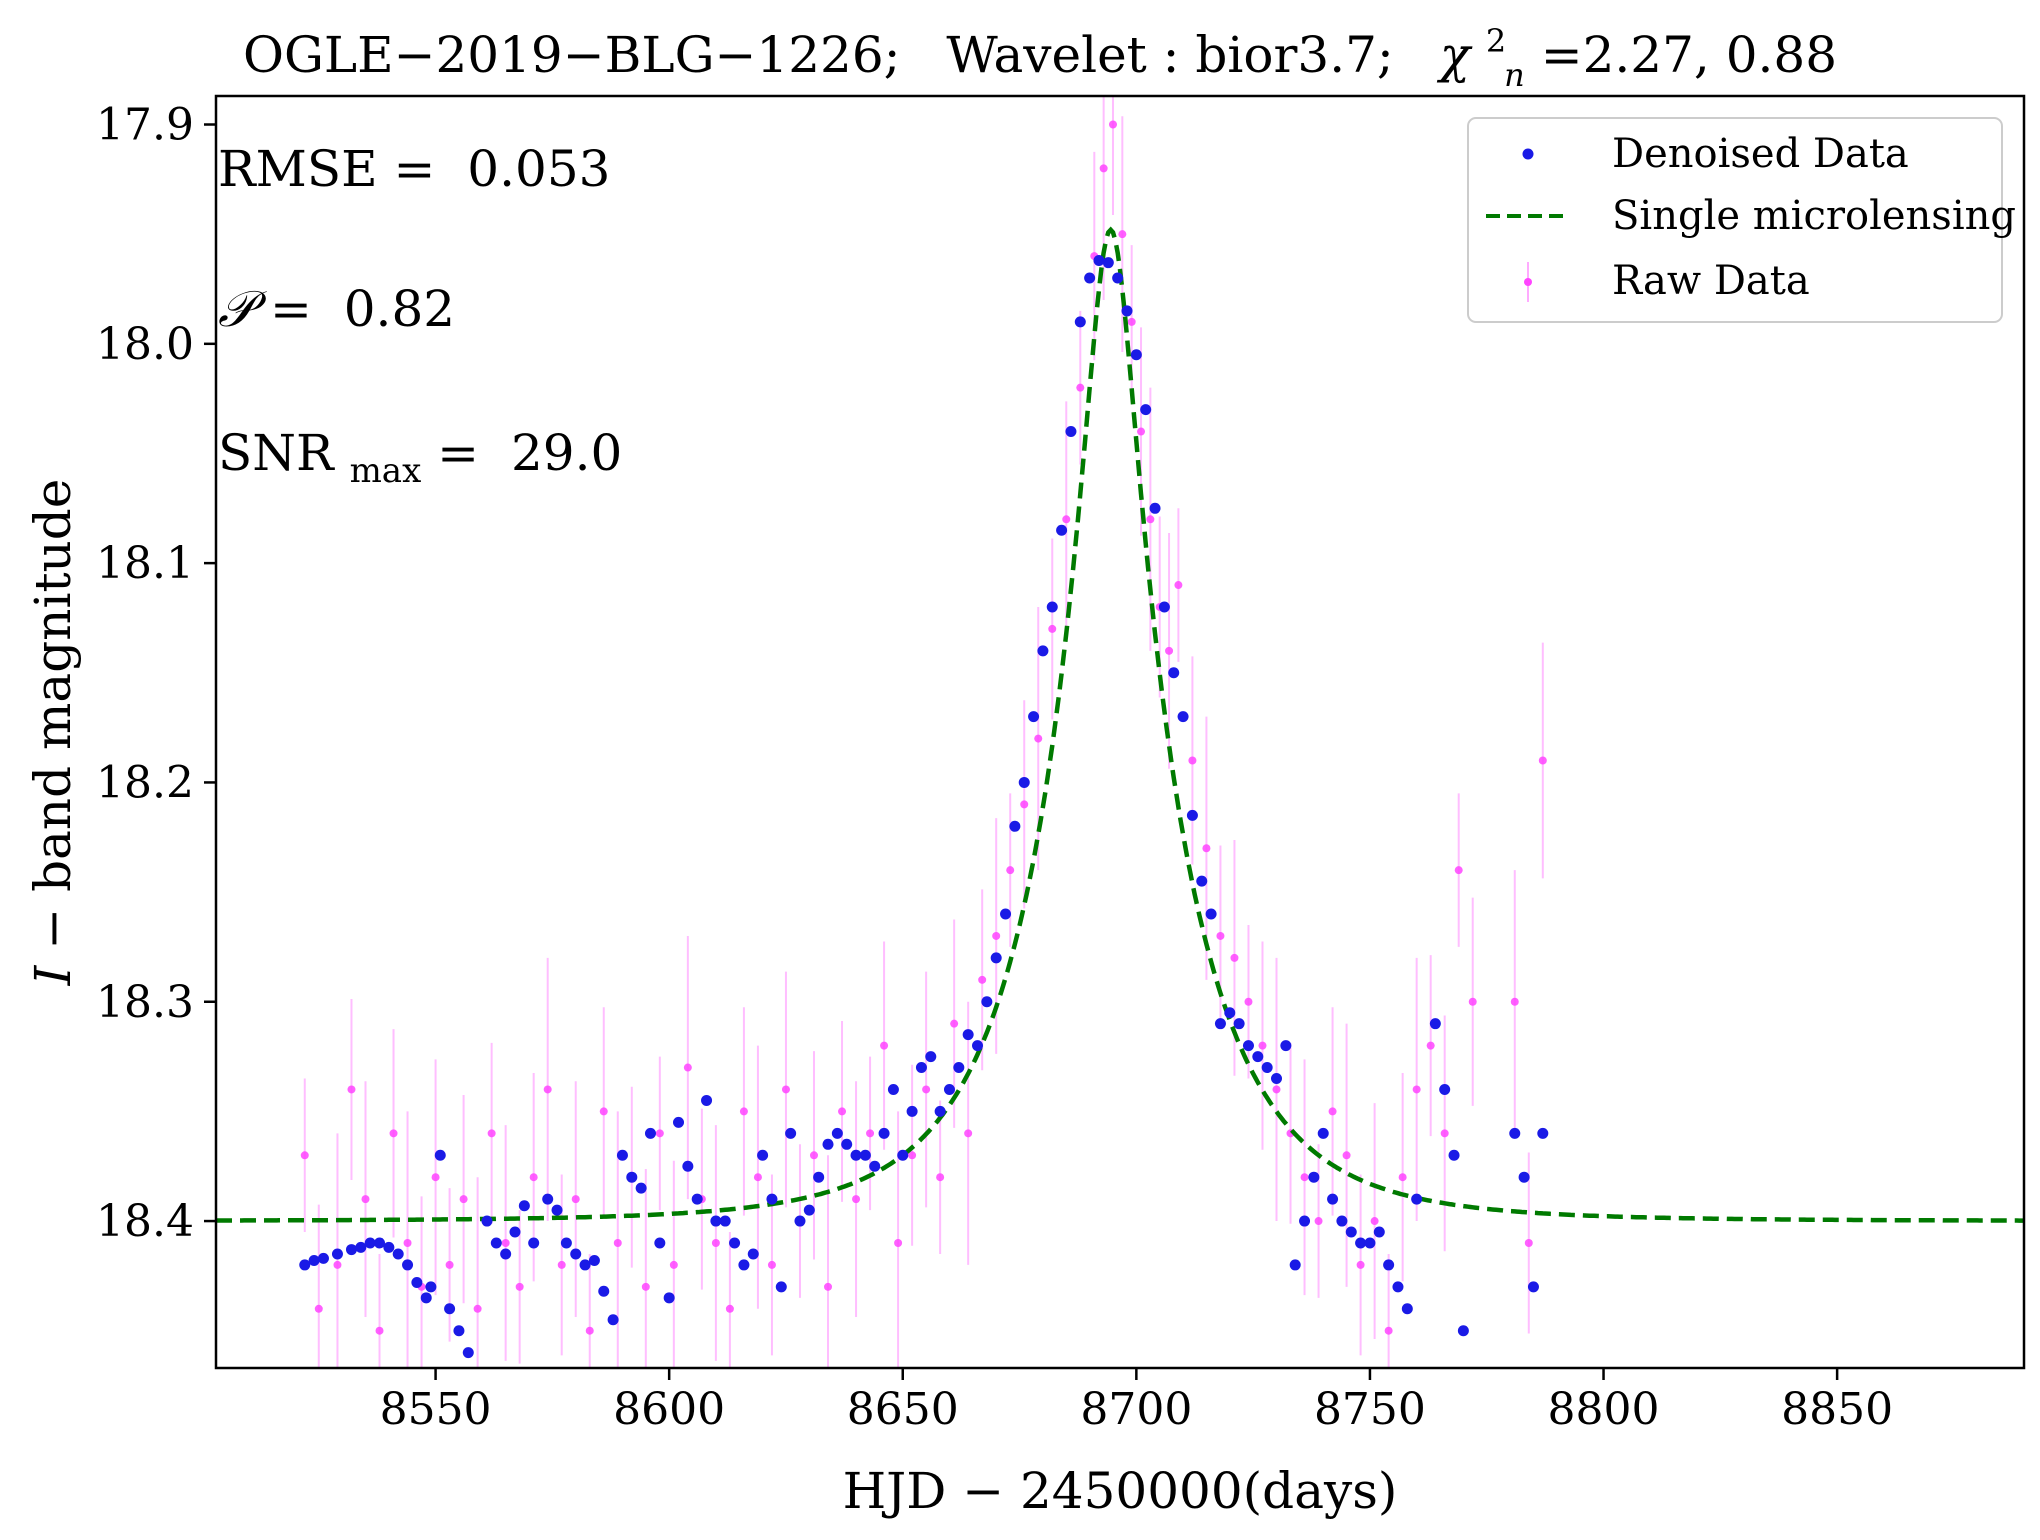 This screenshot has width=2040, height=1540. I want to click on y-tick-label: 18.4, so click(145, 1221).